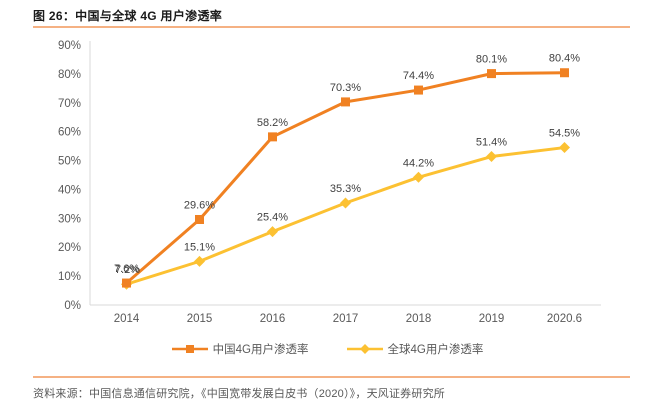 This screenshot has height=410, width=655. What do you see at coordinates (69, 190) in the screenshot?
I see `y-tick-label: 40%` at bounding box center [69, 190].